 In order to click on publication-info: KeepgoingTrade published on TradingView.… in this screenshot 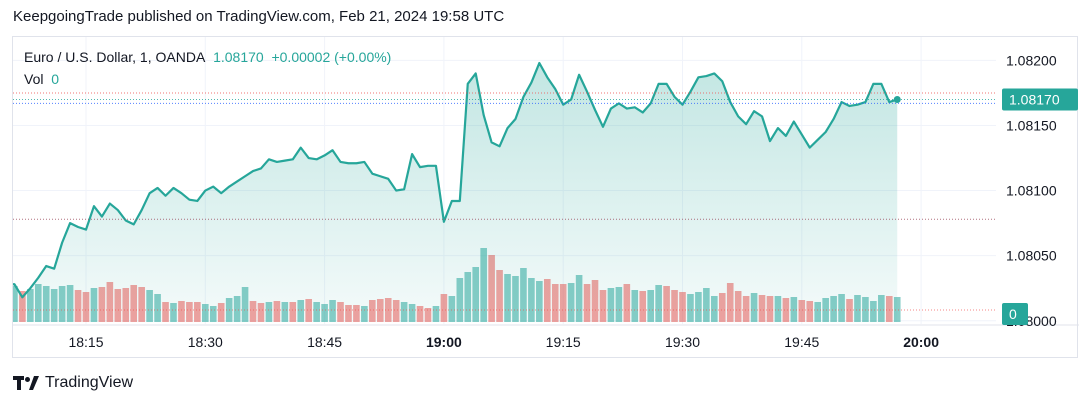, I will do `click(259, 16)`.